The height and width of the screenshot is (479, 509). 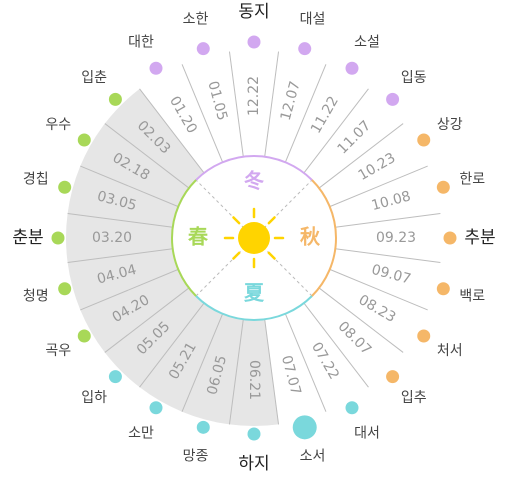 What do you see at coordinates (254, 293) in the screenshot?
I see `season-label: 夏` at bounding box center [254, 293].